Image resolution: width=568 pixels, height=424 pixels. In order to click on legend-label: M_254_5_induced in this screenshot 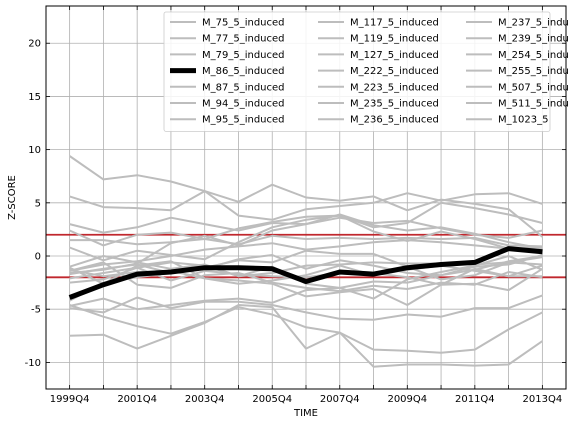, I will do `click(533, 55)`.